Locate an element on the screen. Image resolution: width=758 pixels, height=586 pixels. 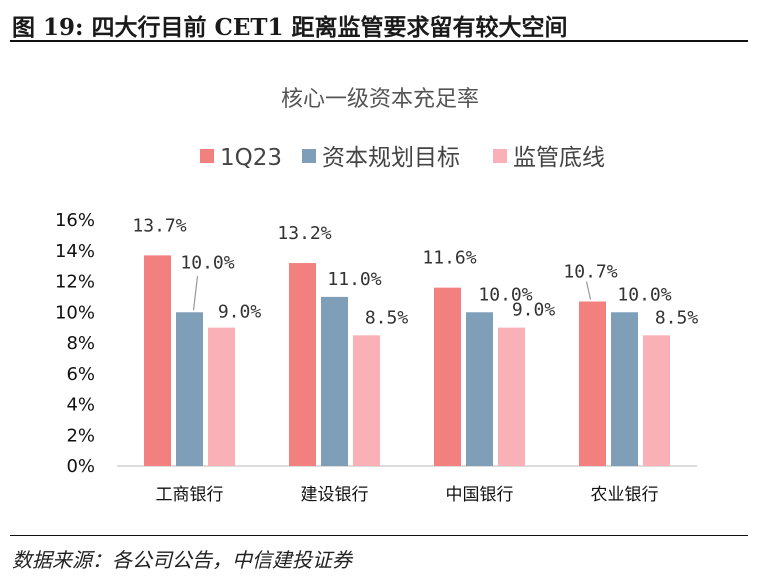
data-label: 11.6% is located at coordinates (449, 258).